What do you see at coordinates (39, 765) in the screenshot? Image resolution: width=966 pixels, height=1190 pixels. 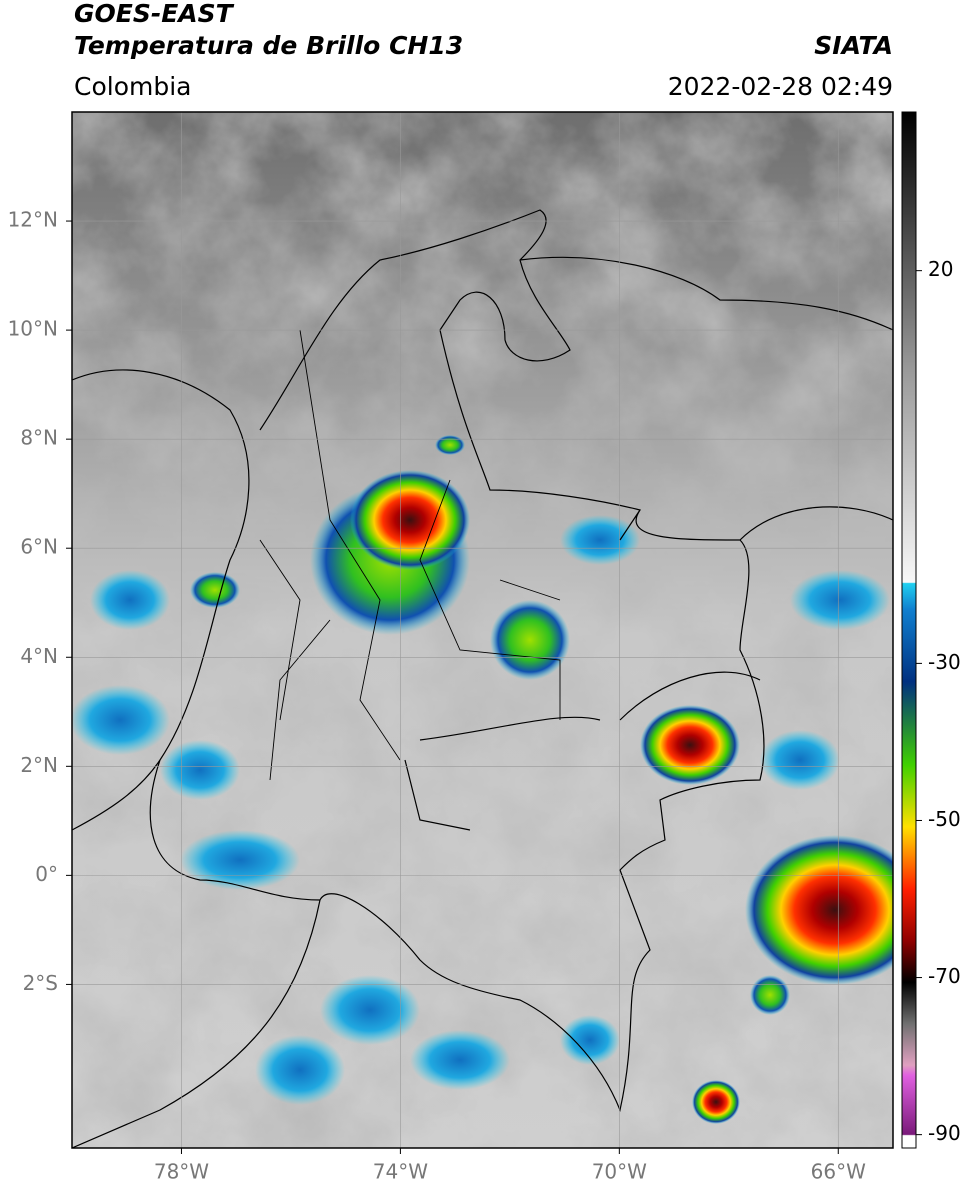 I see `y-tick-label: 2°N` at bounding box center [39, 765].